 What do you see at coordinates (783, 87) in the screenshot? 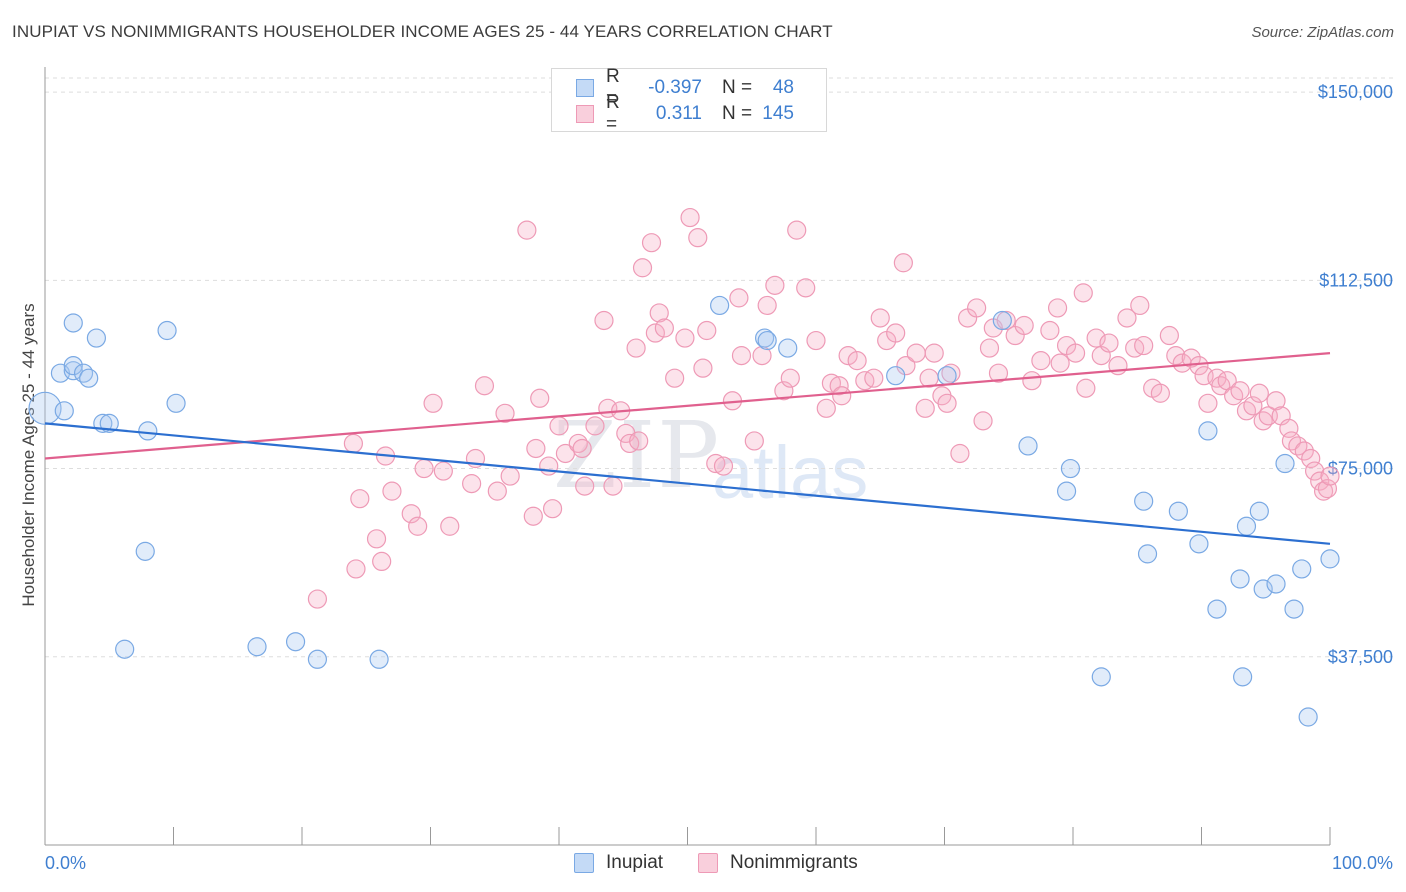
I see `legend-n-value: 48` at bounding box center [783, 87].